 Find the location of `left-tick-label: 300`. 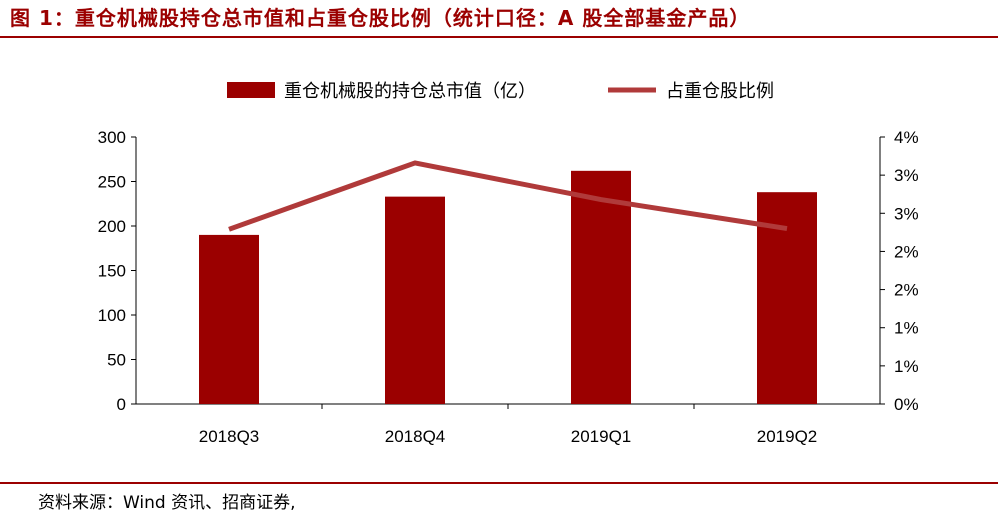

left-tick-label: 300 is located at coordinates (112, 137).